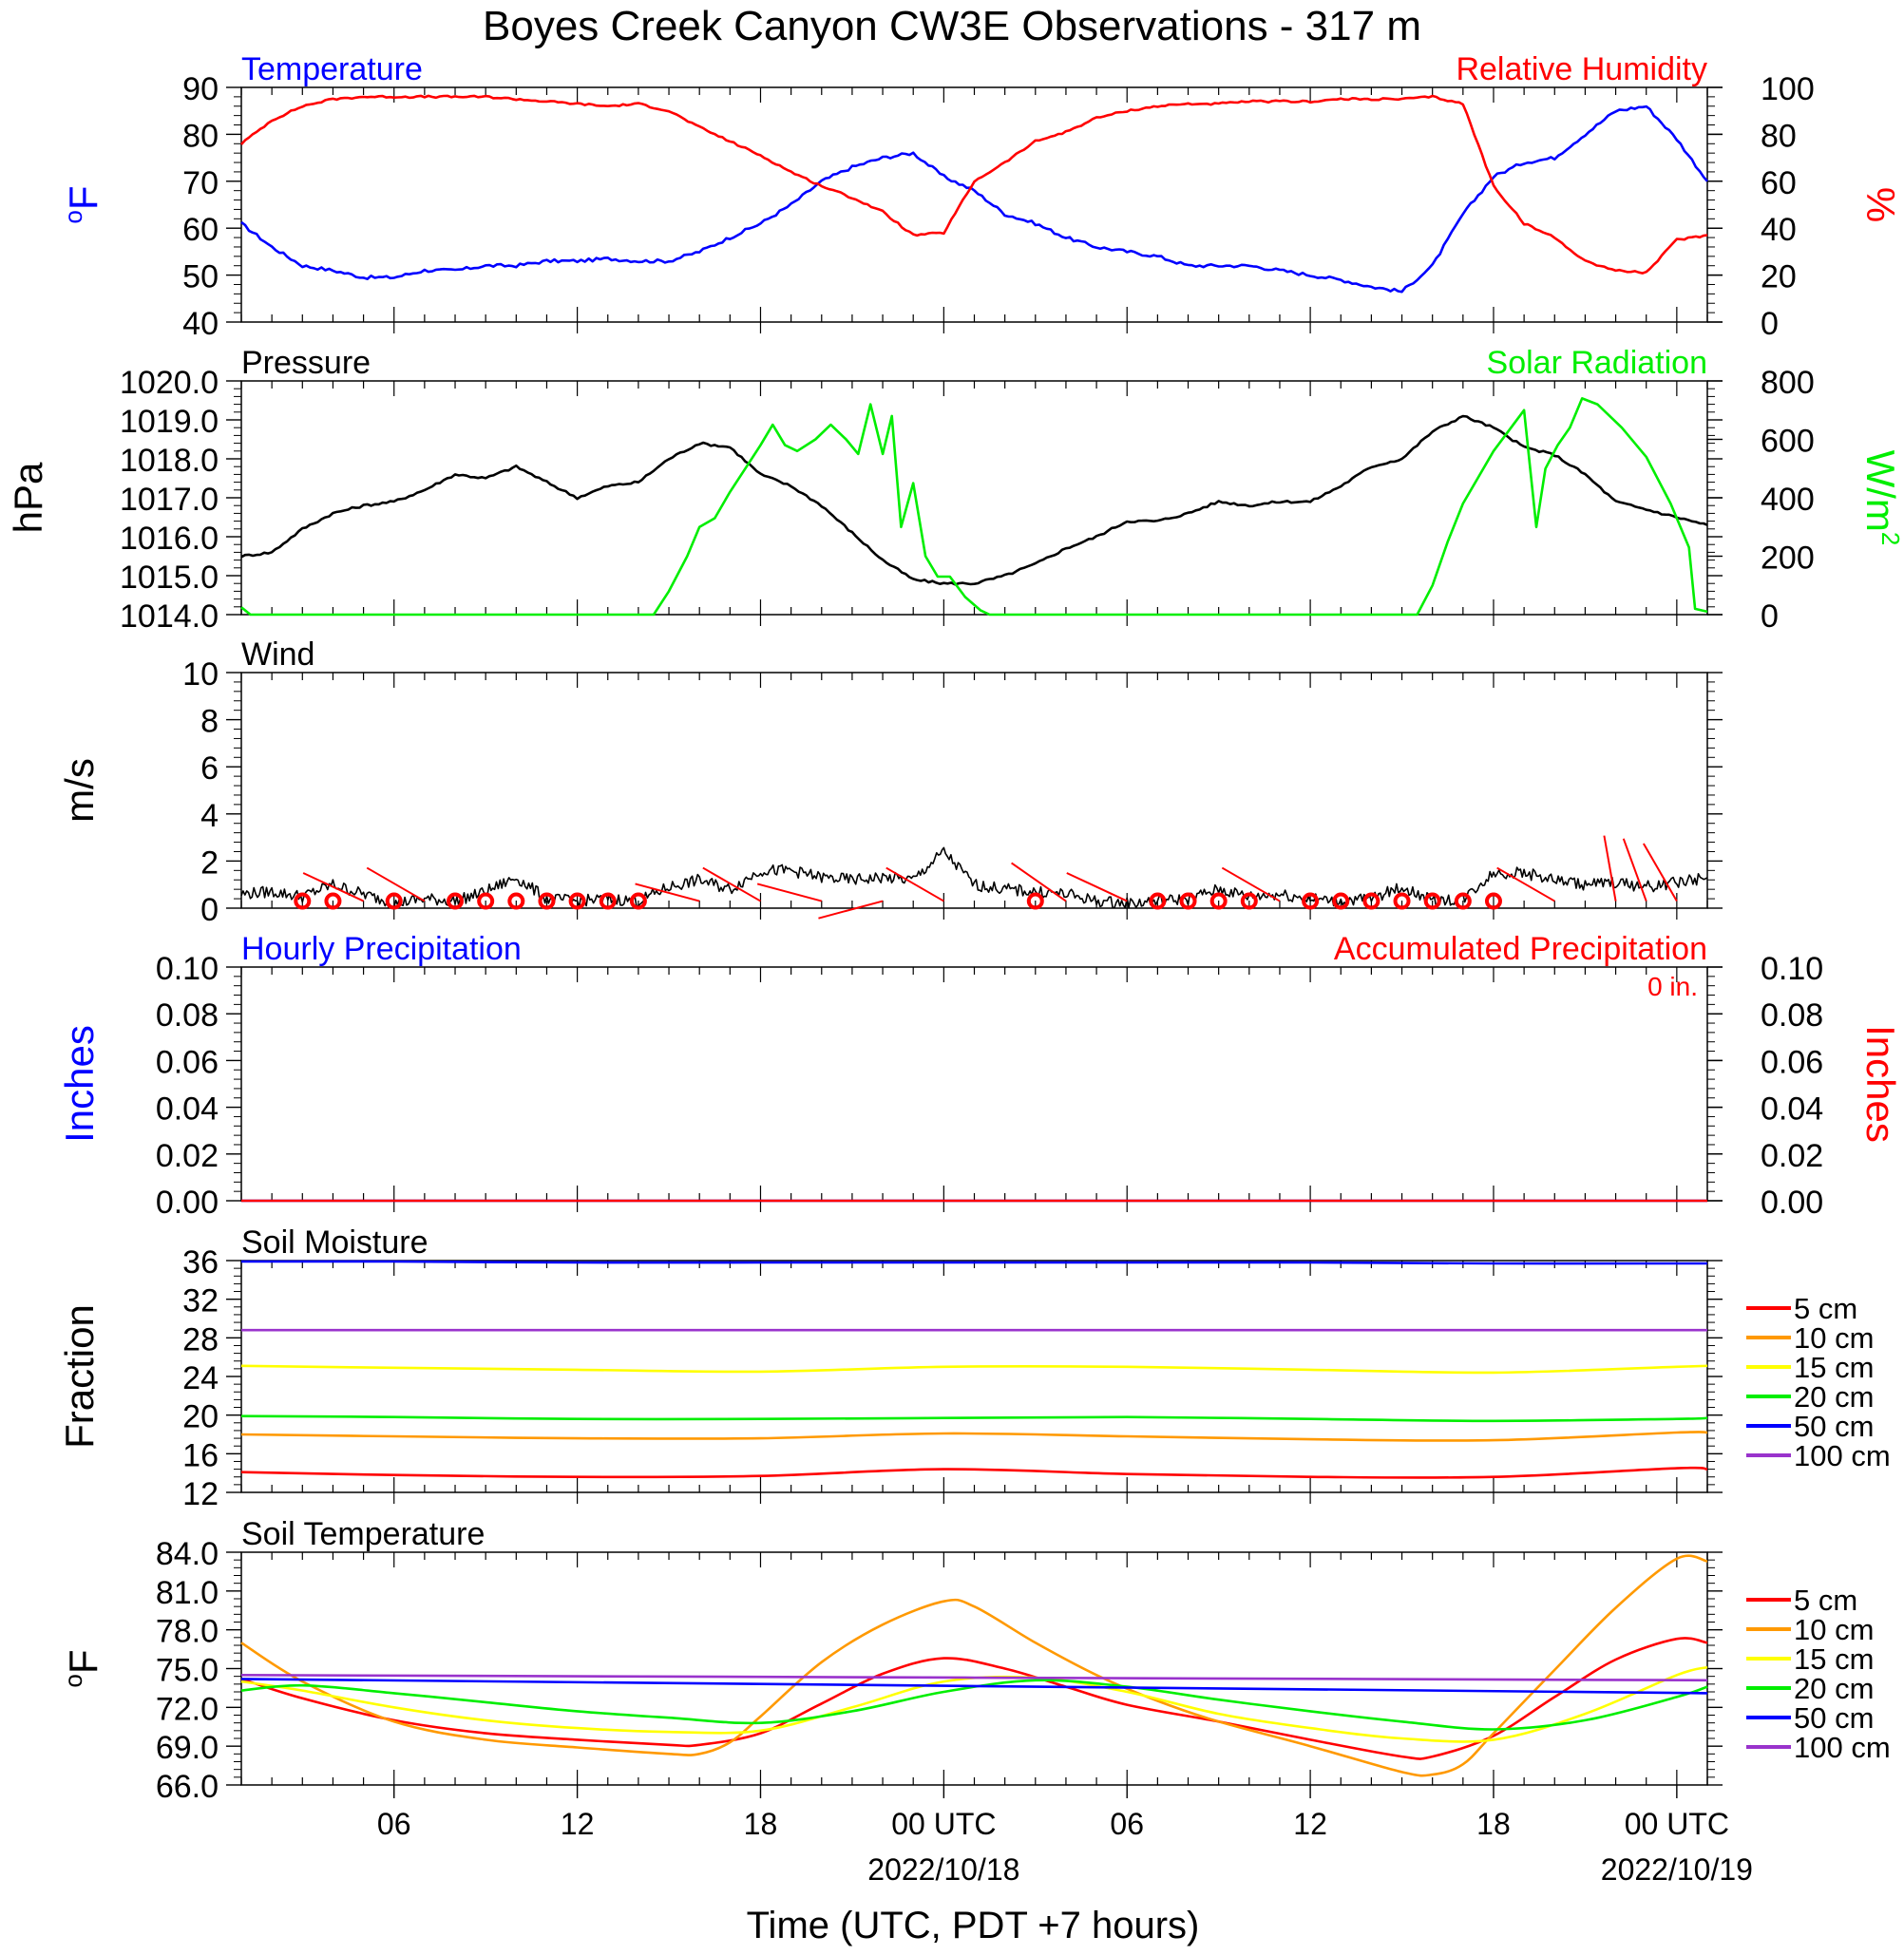 This screenshot has height=1955, width=1904. I want to click on y2-tick-label: 20, so click(1779, 277).